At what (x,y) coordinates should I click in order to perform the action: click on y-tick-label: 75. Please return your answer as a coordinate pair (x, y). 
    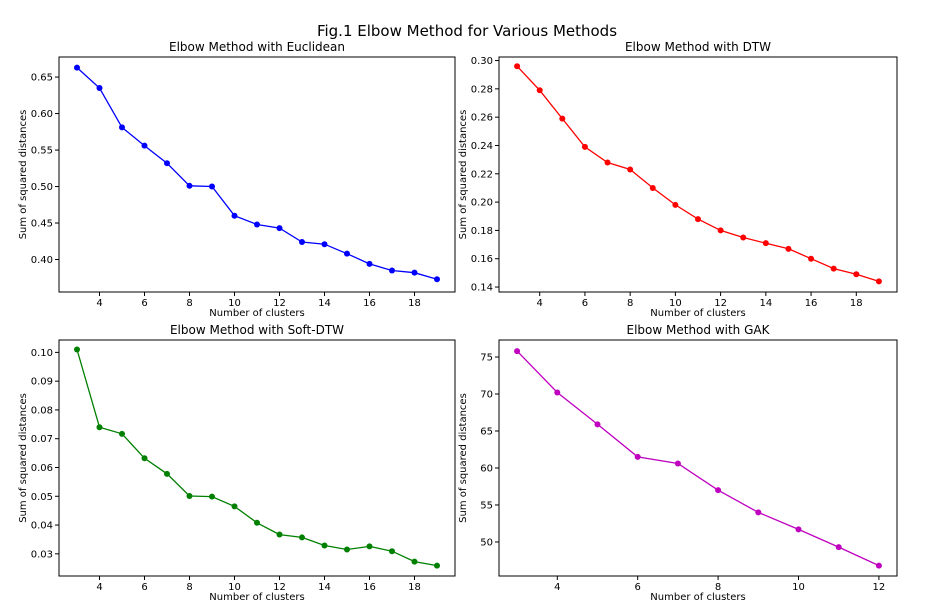
    Looking at the image, I should click on (486, 358).